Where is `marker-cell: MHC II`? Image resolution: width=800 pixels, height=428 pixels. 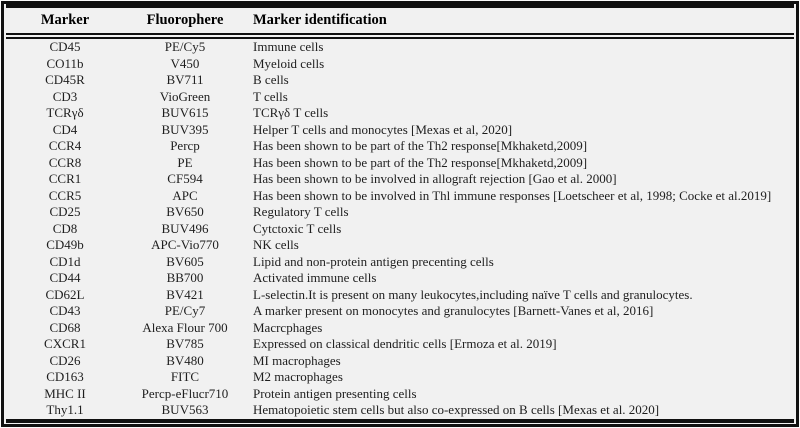
marker-cell: MHC II is located at coordinates (65, 393).